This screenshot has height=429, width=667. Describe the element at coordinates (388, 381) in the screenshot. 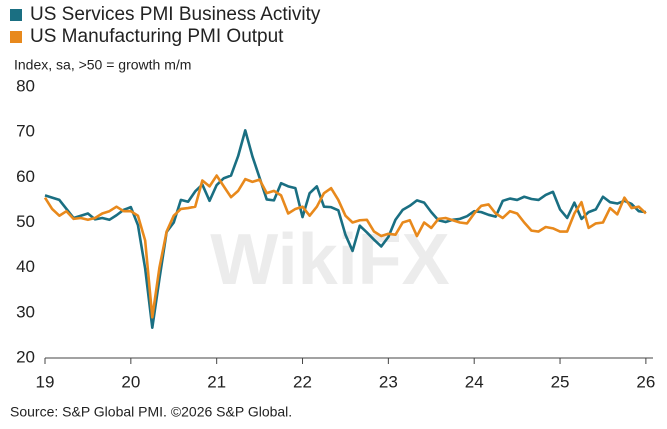

I see `x-tick-label: 23` at that location.